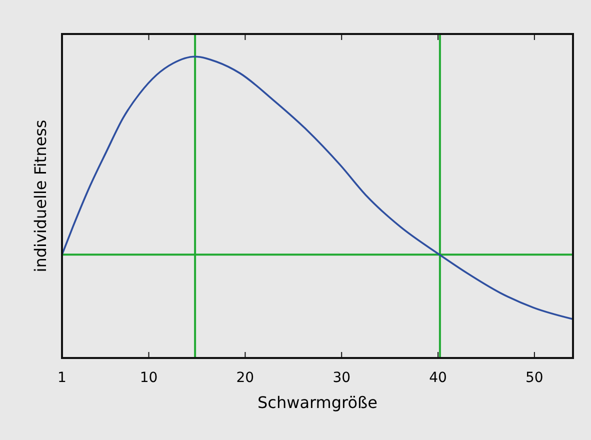 This screenshot has width=591, height=440. What do you see at coordinates (62, 378) in the screenshot?
I see `x-tick-label: 1` at bounding box center [62, 378].